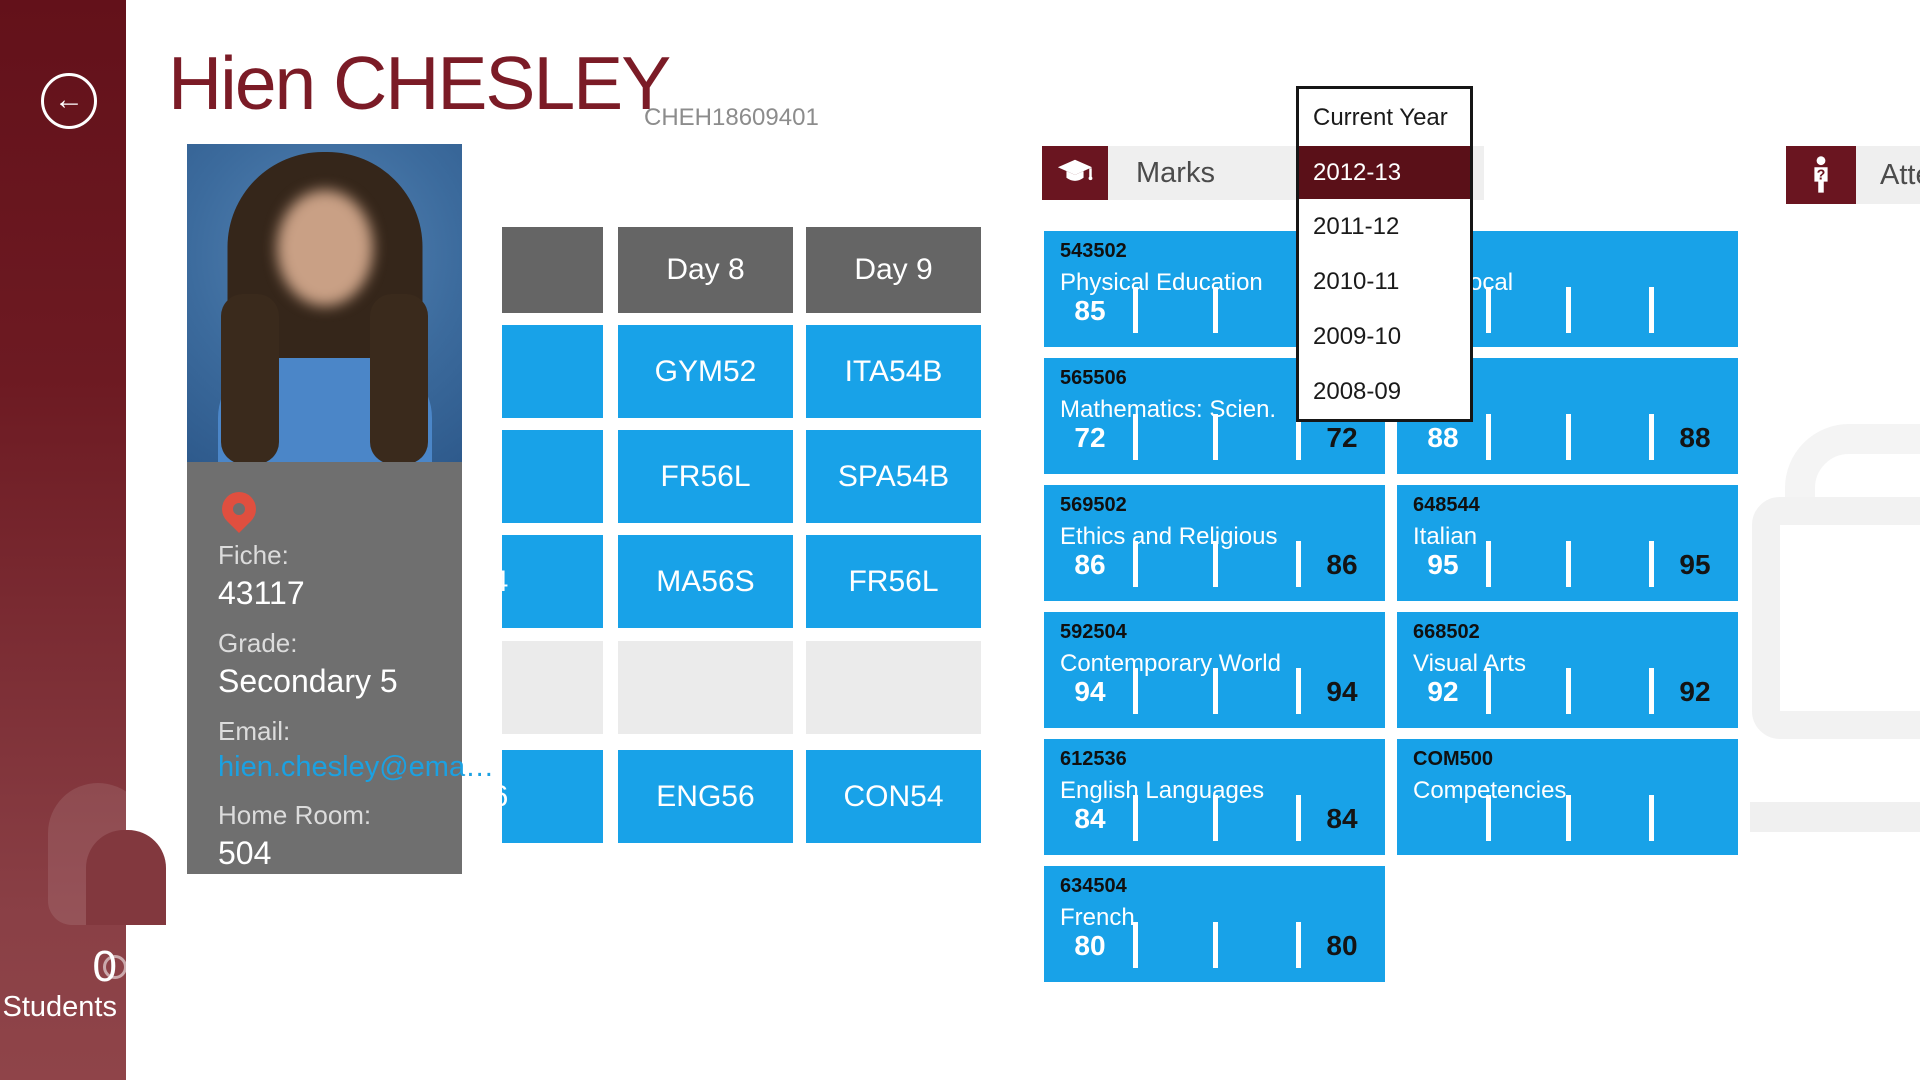 The width and height of the screenshot is (1920, 1080). I want to click on schedule-tile-day8-p5: ENG56, so click(705, 796).